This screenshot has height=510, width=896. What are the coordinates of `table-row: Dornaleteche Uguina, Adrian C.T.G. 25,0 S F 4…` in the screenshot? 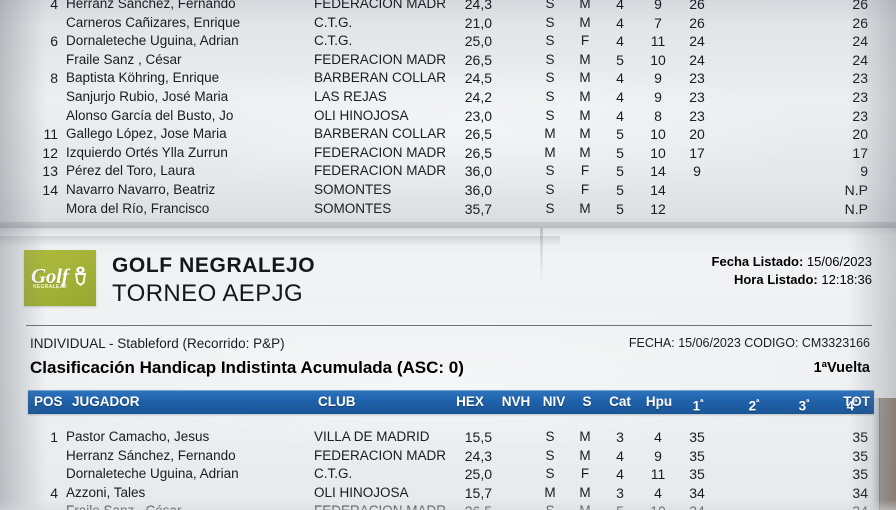 It's located at (448, 474).